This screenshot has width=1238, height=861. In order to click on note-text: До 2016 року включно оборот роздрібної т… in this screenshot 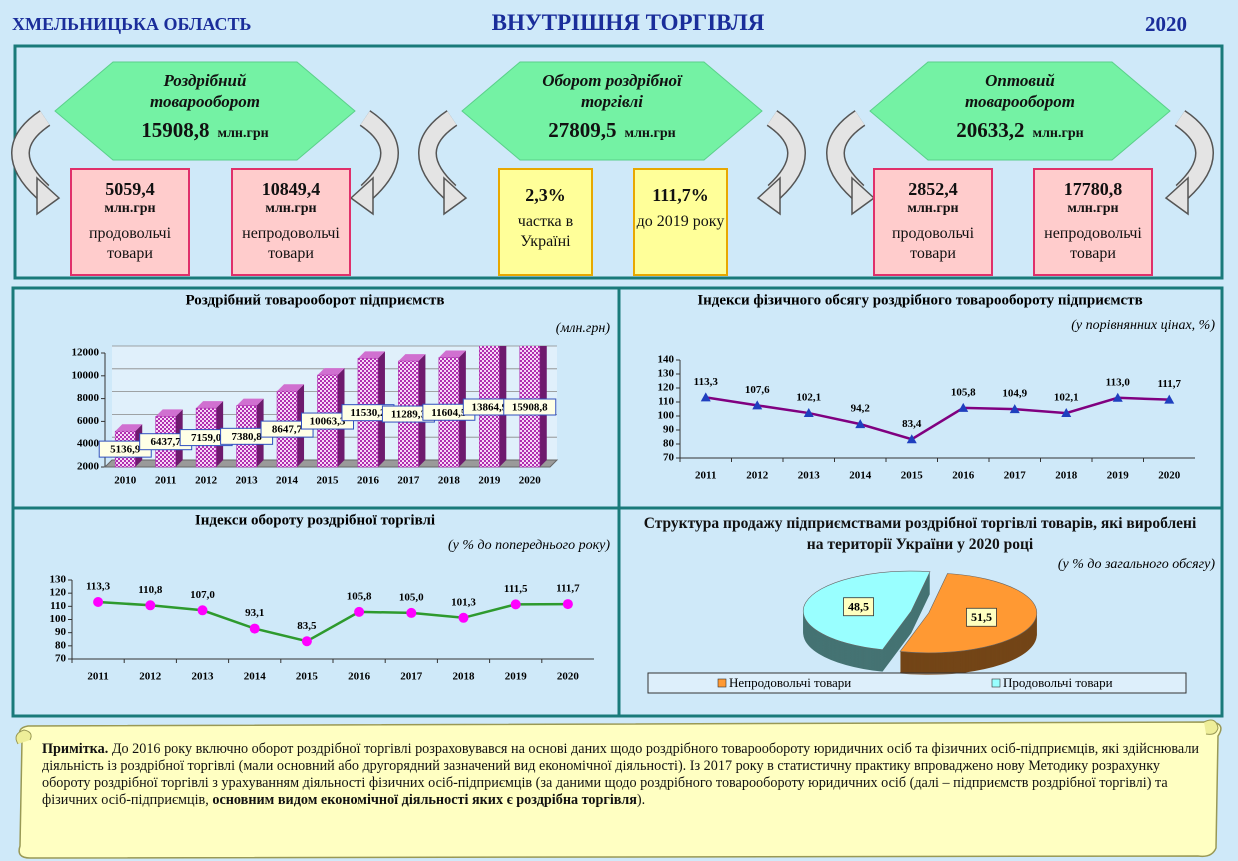, I will do `click(620, 774)`.